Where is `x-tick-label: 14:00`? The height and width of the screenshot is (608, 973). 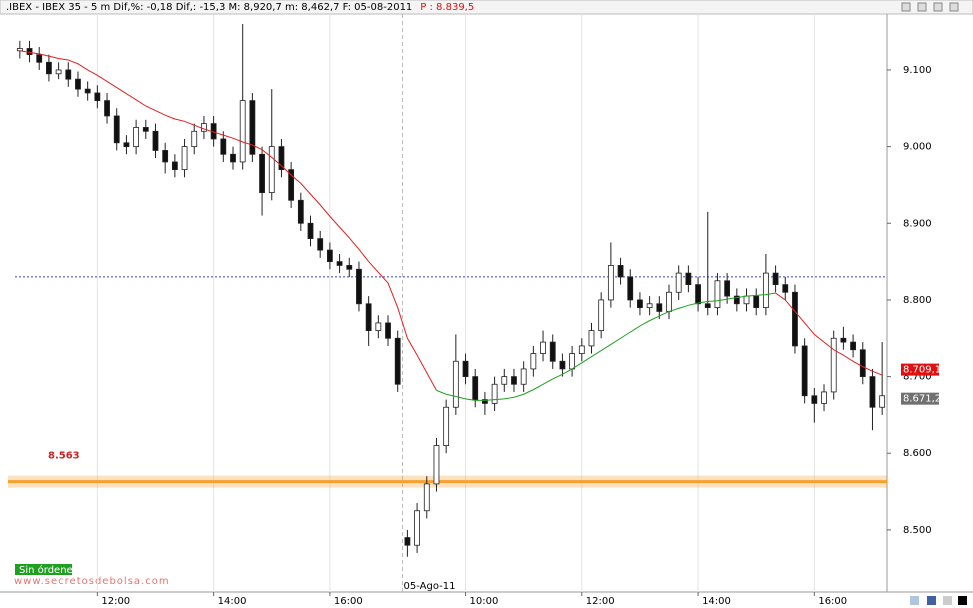 x-tick-label: 14:00 is located at coordinates (716, 601).